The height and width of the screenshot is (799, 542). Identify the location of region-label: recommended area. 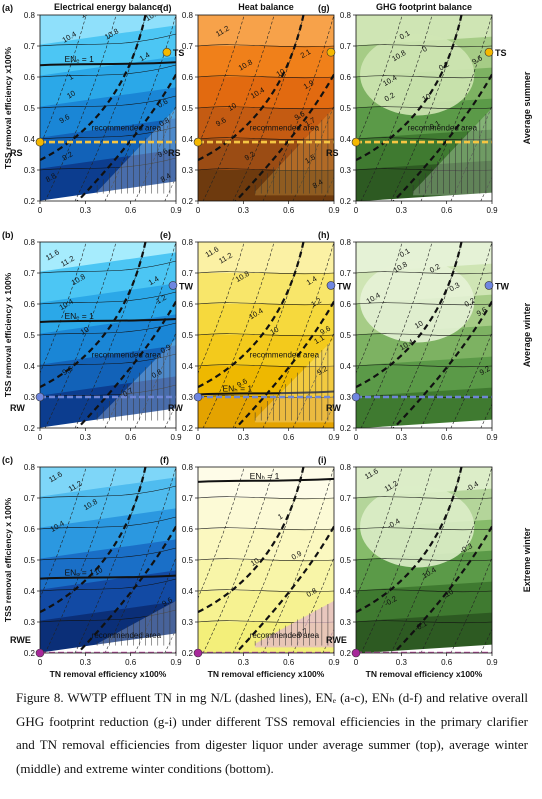
(127, 635).